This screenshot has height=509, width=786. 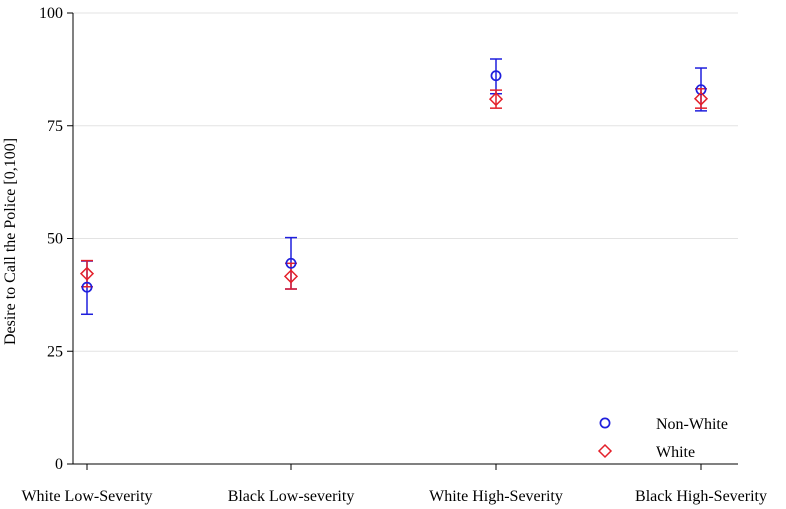 What do you see at coordinates (59, 464) in the screenshot?
I see `y-tick-label: 0` at bounding box center [59, 464].